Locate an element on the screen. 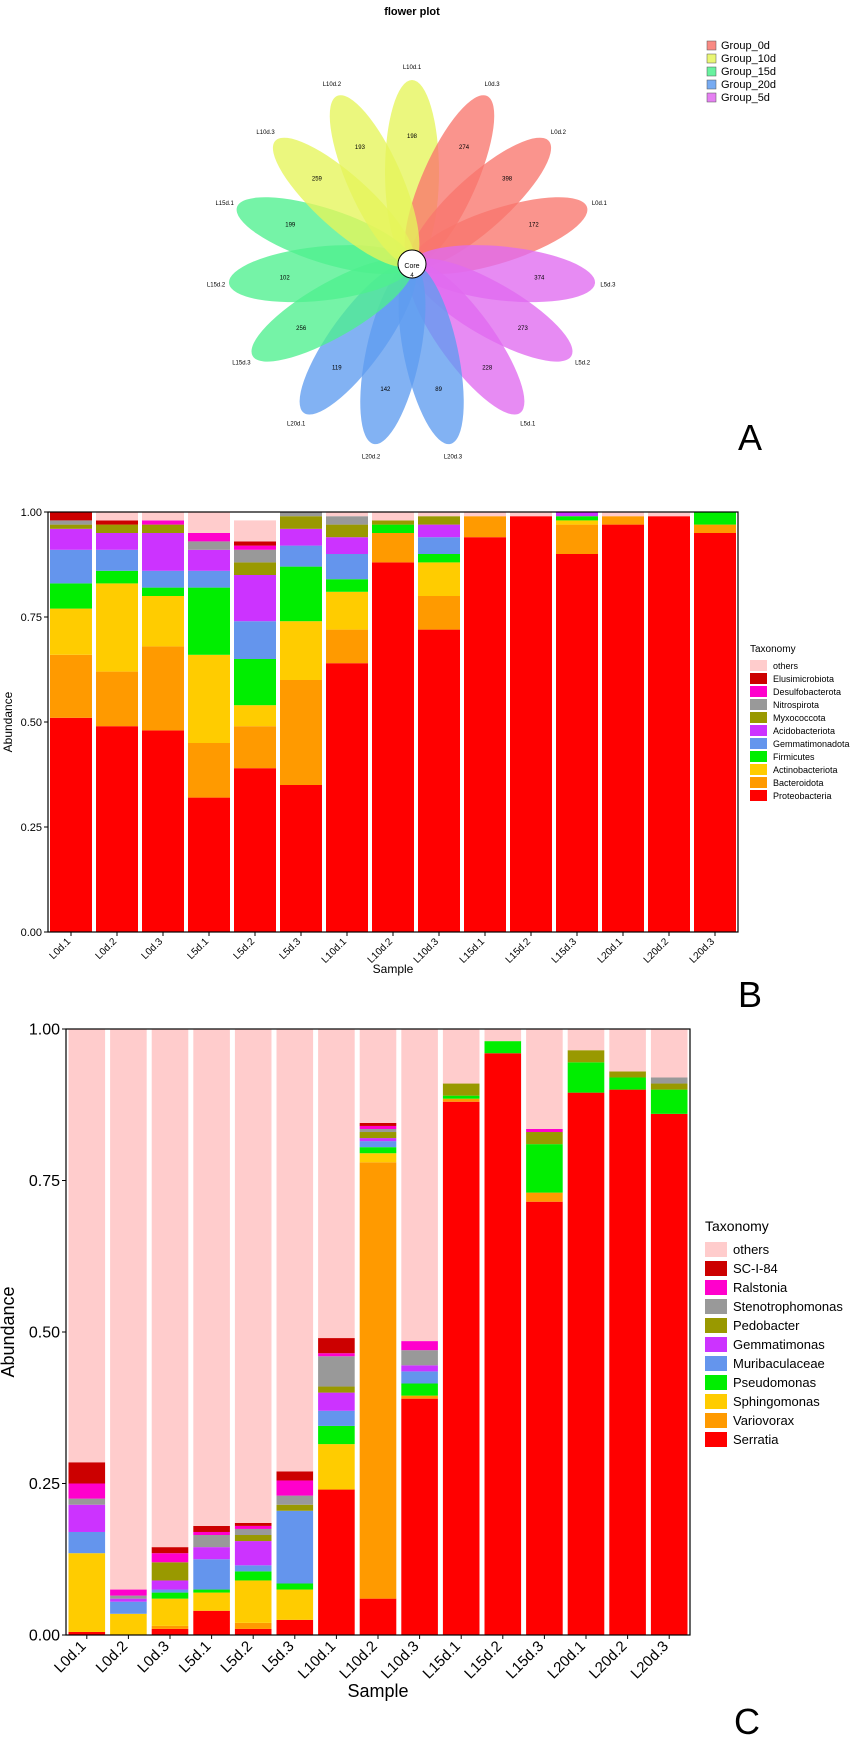 The height and width of the screenshot is (1740, 851). legend-entry-myxococcota: Myxococcota is located at coordinates (799, 718).